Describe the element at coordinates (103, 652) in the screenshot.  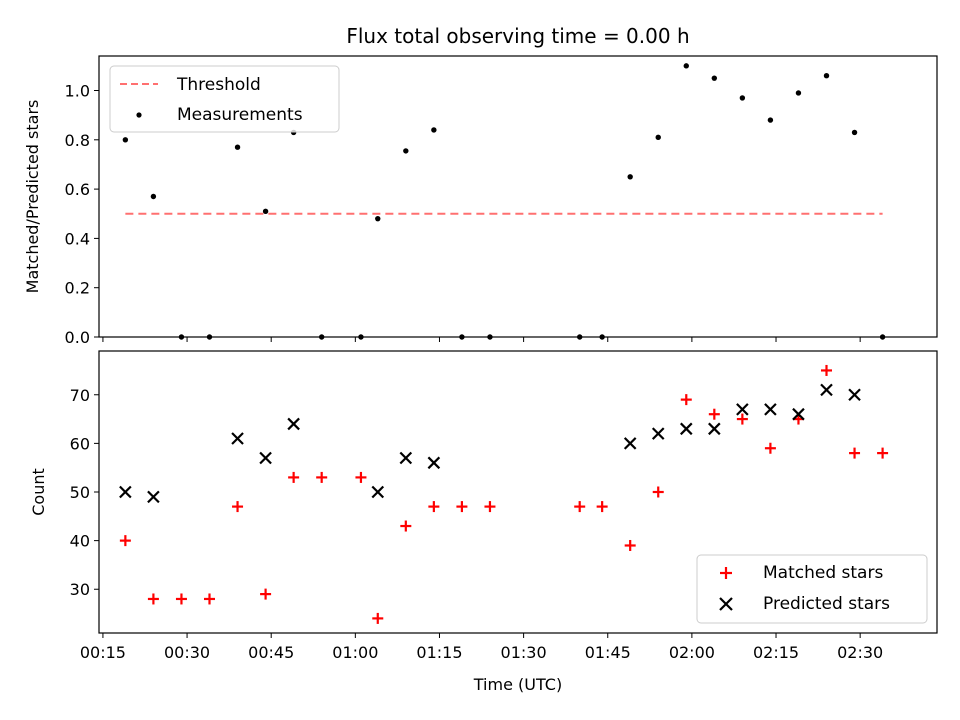
I see `bottom-x-tick-label: 00:15` at that location.